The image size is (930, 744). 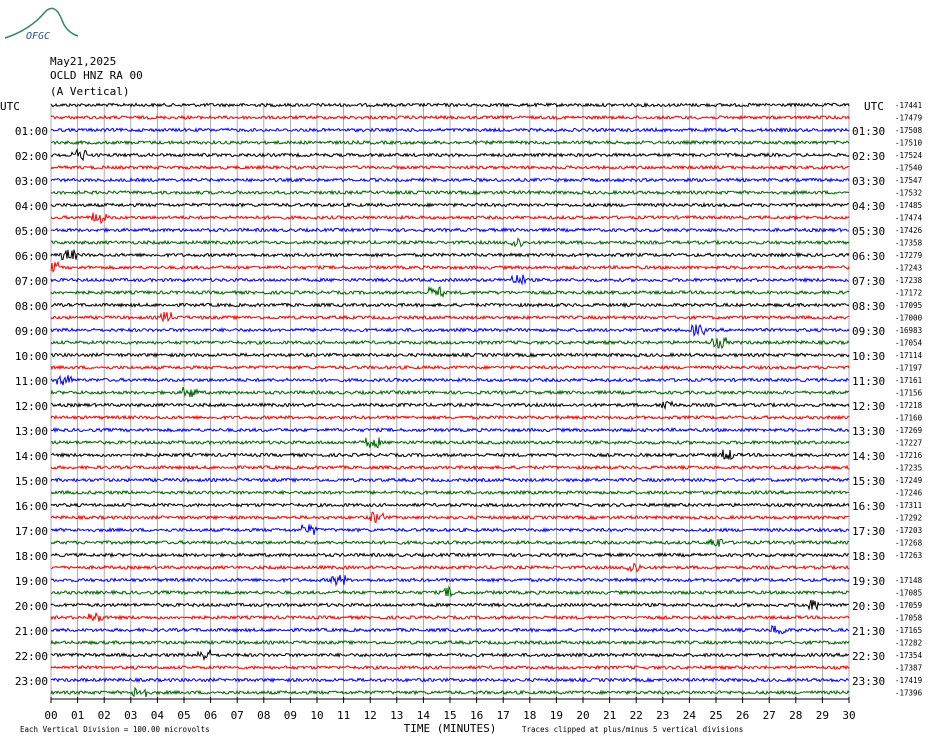 I want to click on left-time-label: 03:00, so click(x=31, y=181).